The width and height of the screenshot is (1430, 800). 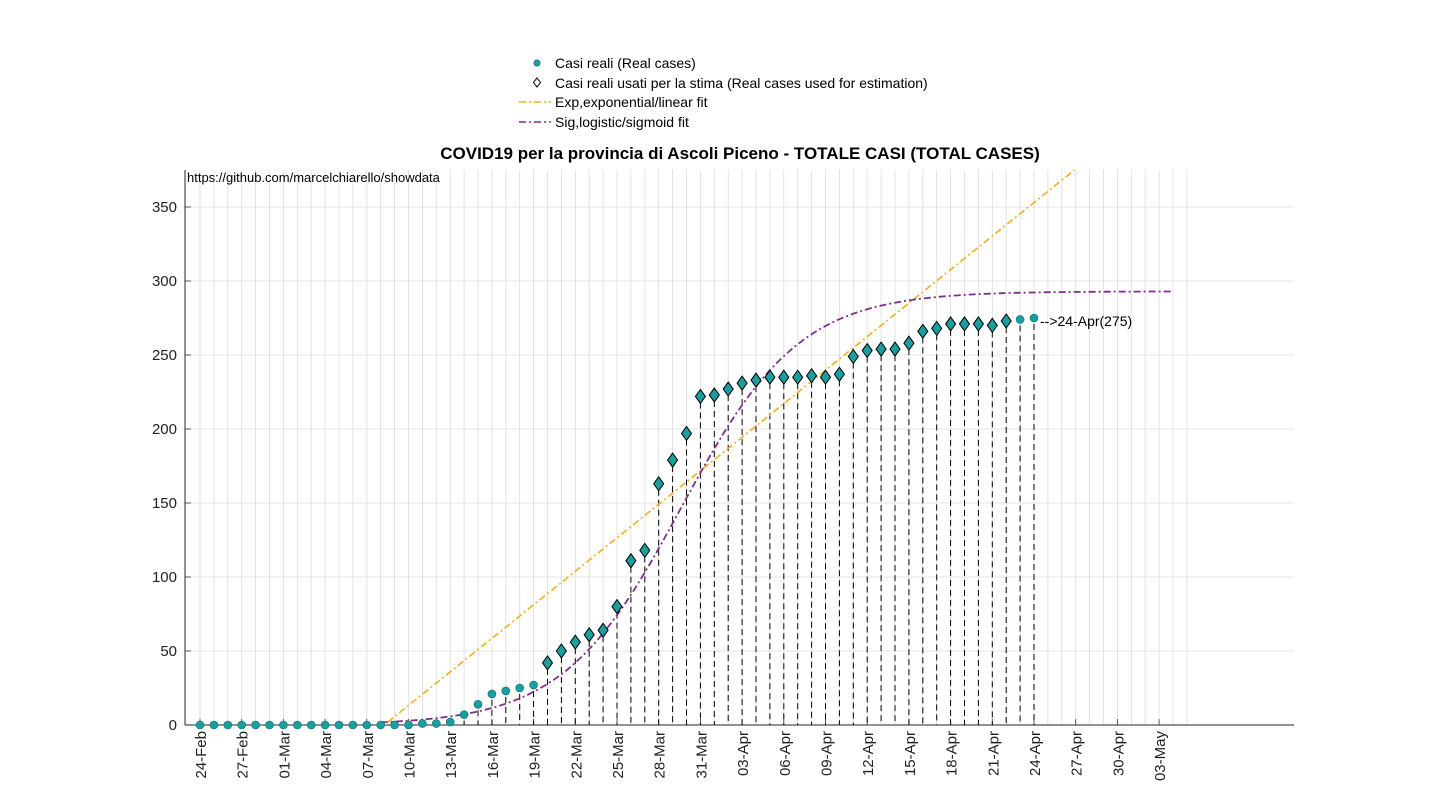 What do you see at coordinates (622, 122) in the screenshot?
I see `legend-label-sigmoid: Sig,logistic/sigmoid fit` at bounding box center [622, 122].